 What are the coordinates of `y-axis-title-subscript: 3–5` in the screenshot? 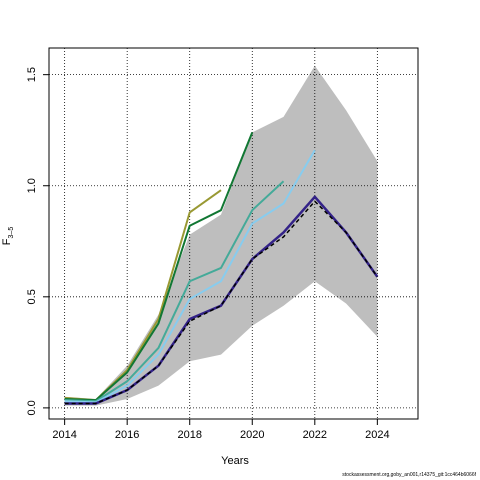 It's located at (11, 233).